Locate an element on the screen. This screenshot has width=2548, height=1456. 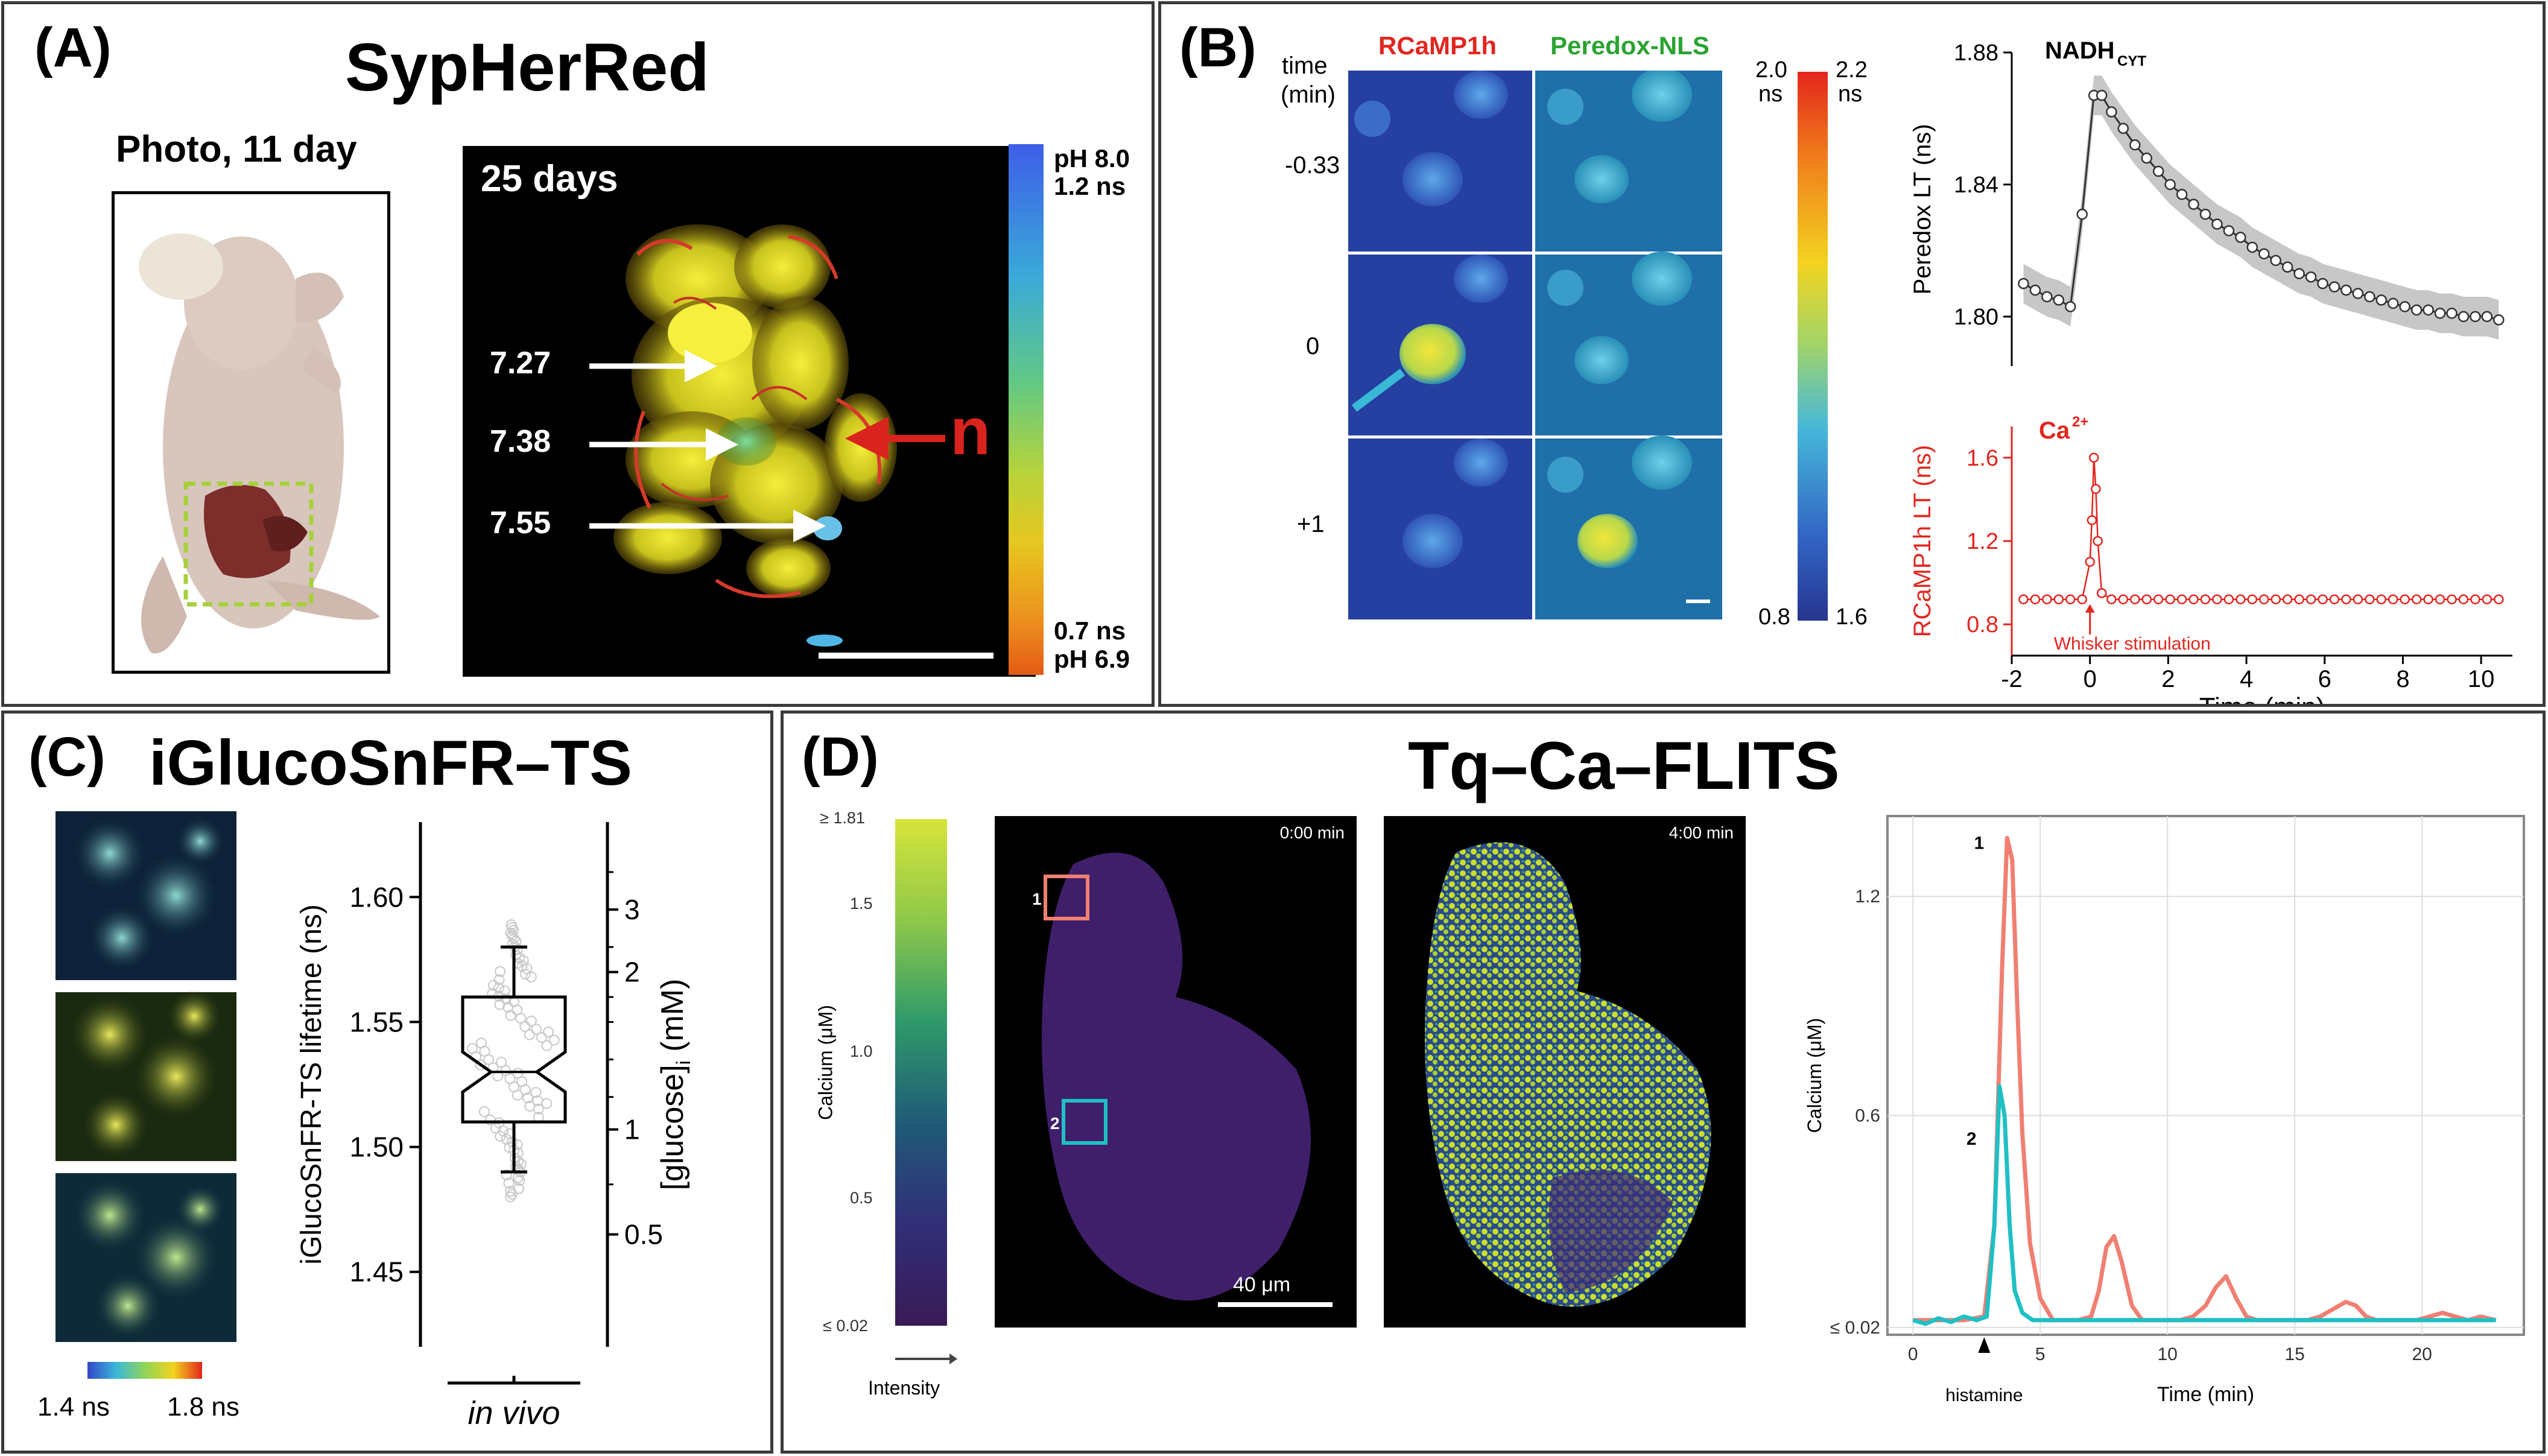
calcium-image-0min: 0:00 min 1 2 40 μm is located at coordinates (1176, 1072).